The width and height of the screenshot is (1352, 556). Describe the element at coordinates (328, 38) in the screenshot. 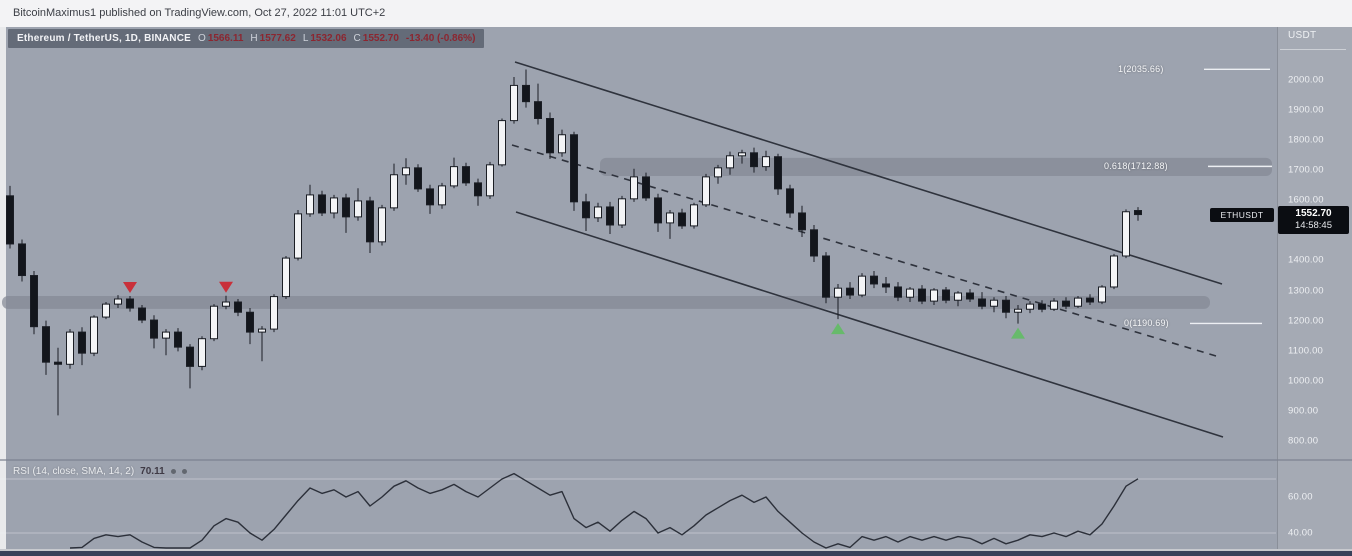

I see `low-value: 1532.06` at that location.